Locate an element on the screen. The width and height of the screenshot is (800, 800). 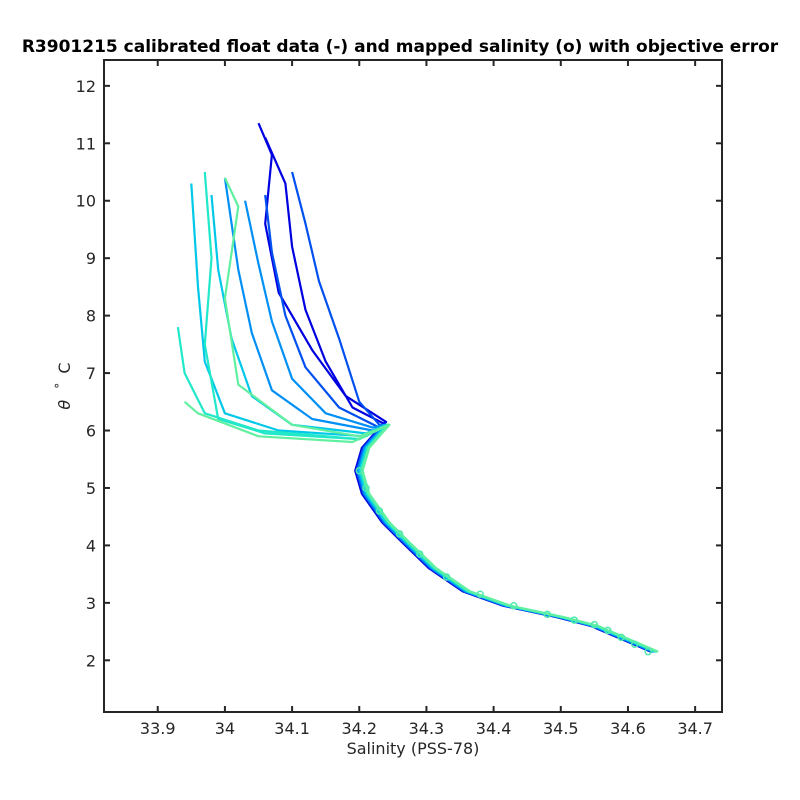
x-tick-label: 34.3 is located at coordinates (427, 728).